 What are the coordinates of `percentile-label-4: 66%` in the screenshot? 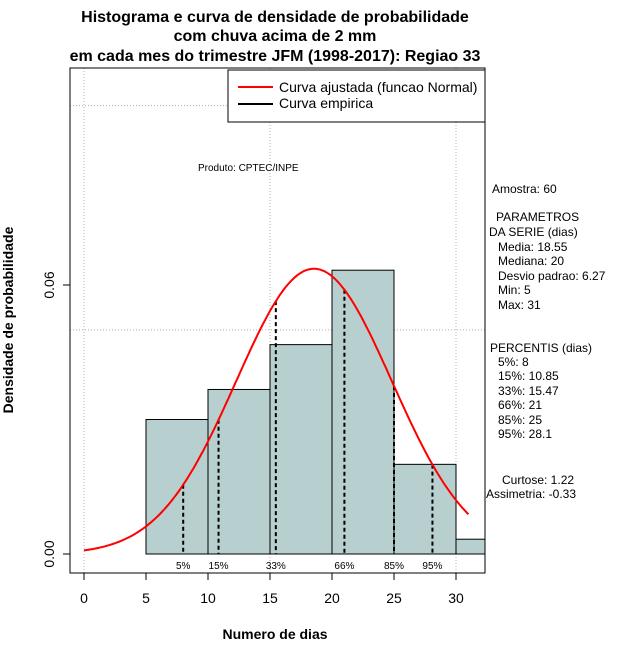 It's located at (344, 566).